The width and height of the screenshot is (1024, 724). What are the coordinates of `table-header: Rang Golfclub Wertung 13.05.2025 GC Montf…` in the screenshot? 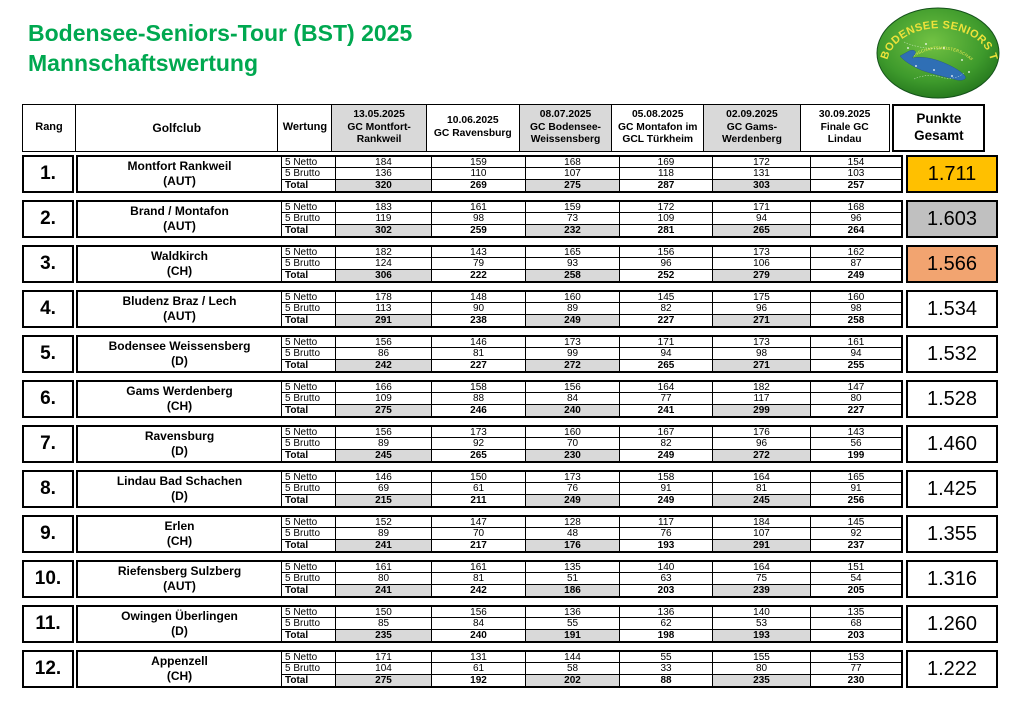 It's located at (511, 128).